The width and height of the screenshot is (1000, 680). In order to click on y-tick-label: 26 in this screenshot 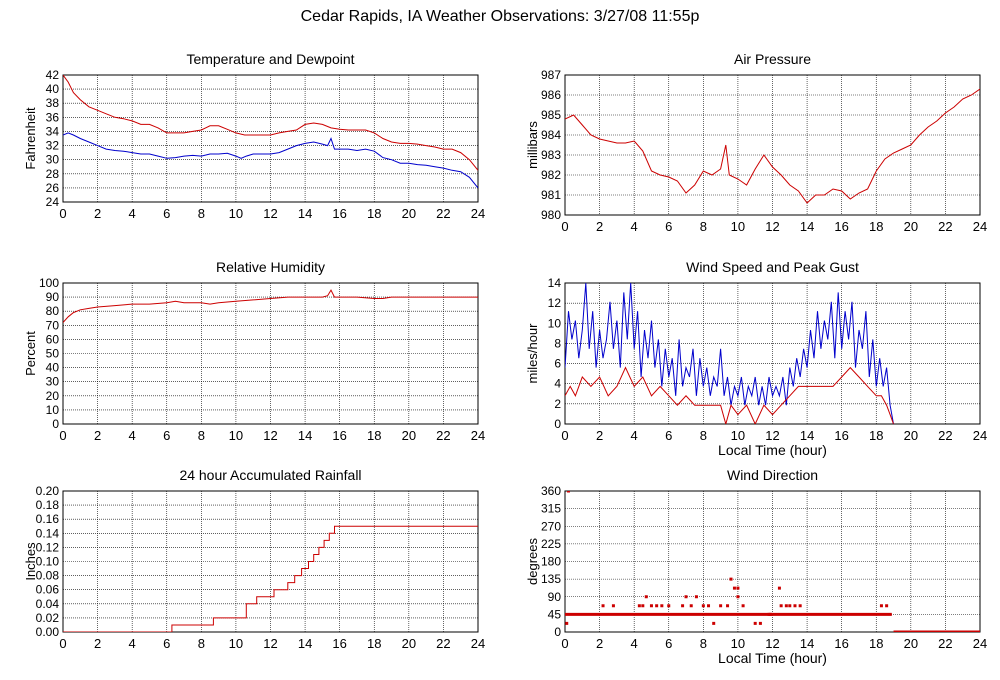, I will do `click(53, 188)`.